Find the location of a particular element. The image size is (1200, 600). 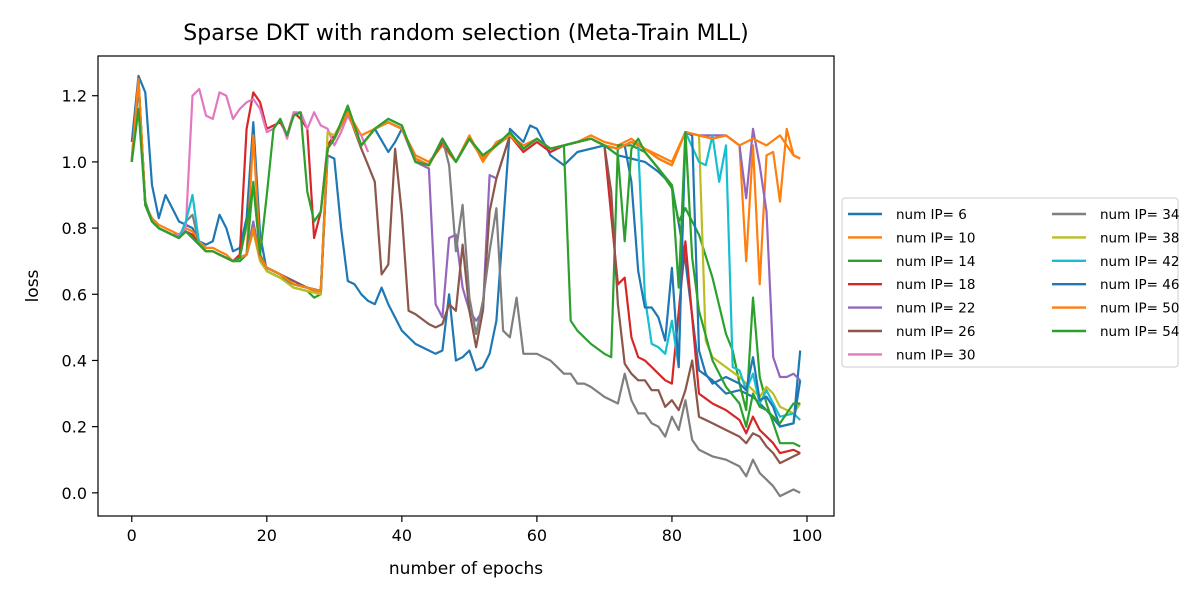

y-tick-label-4: 0.8 is located at coordinates (74, 228).